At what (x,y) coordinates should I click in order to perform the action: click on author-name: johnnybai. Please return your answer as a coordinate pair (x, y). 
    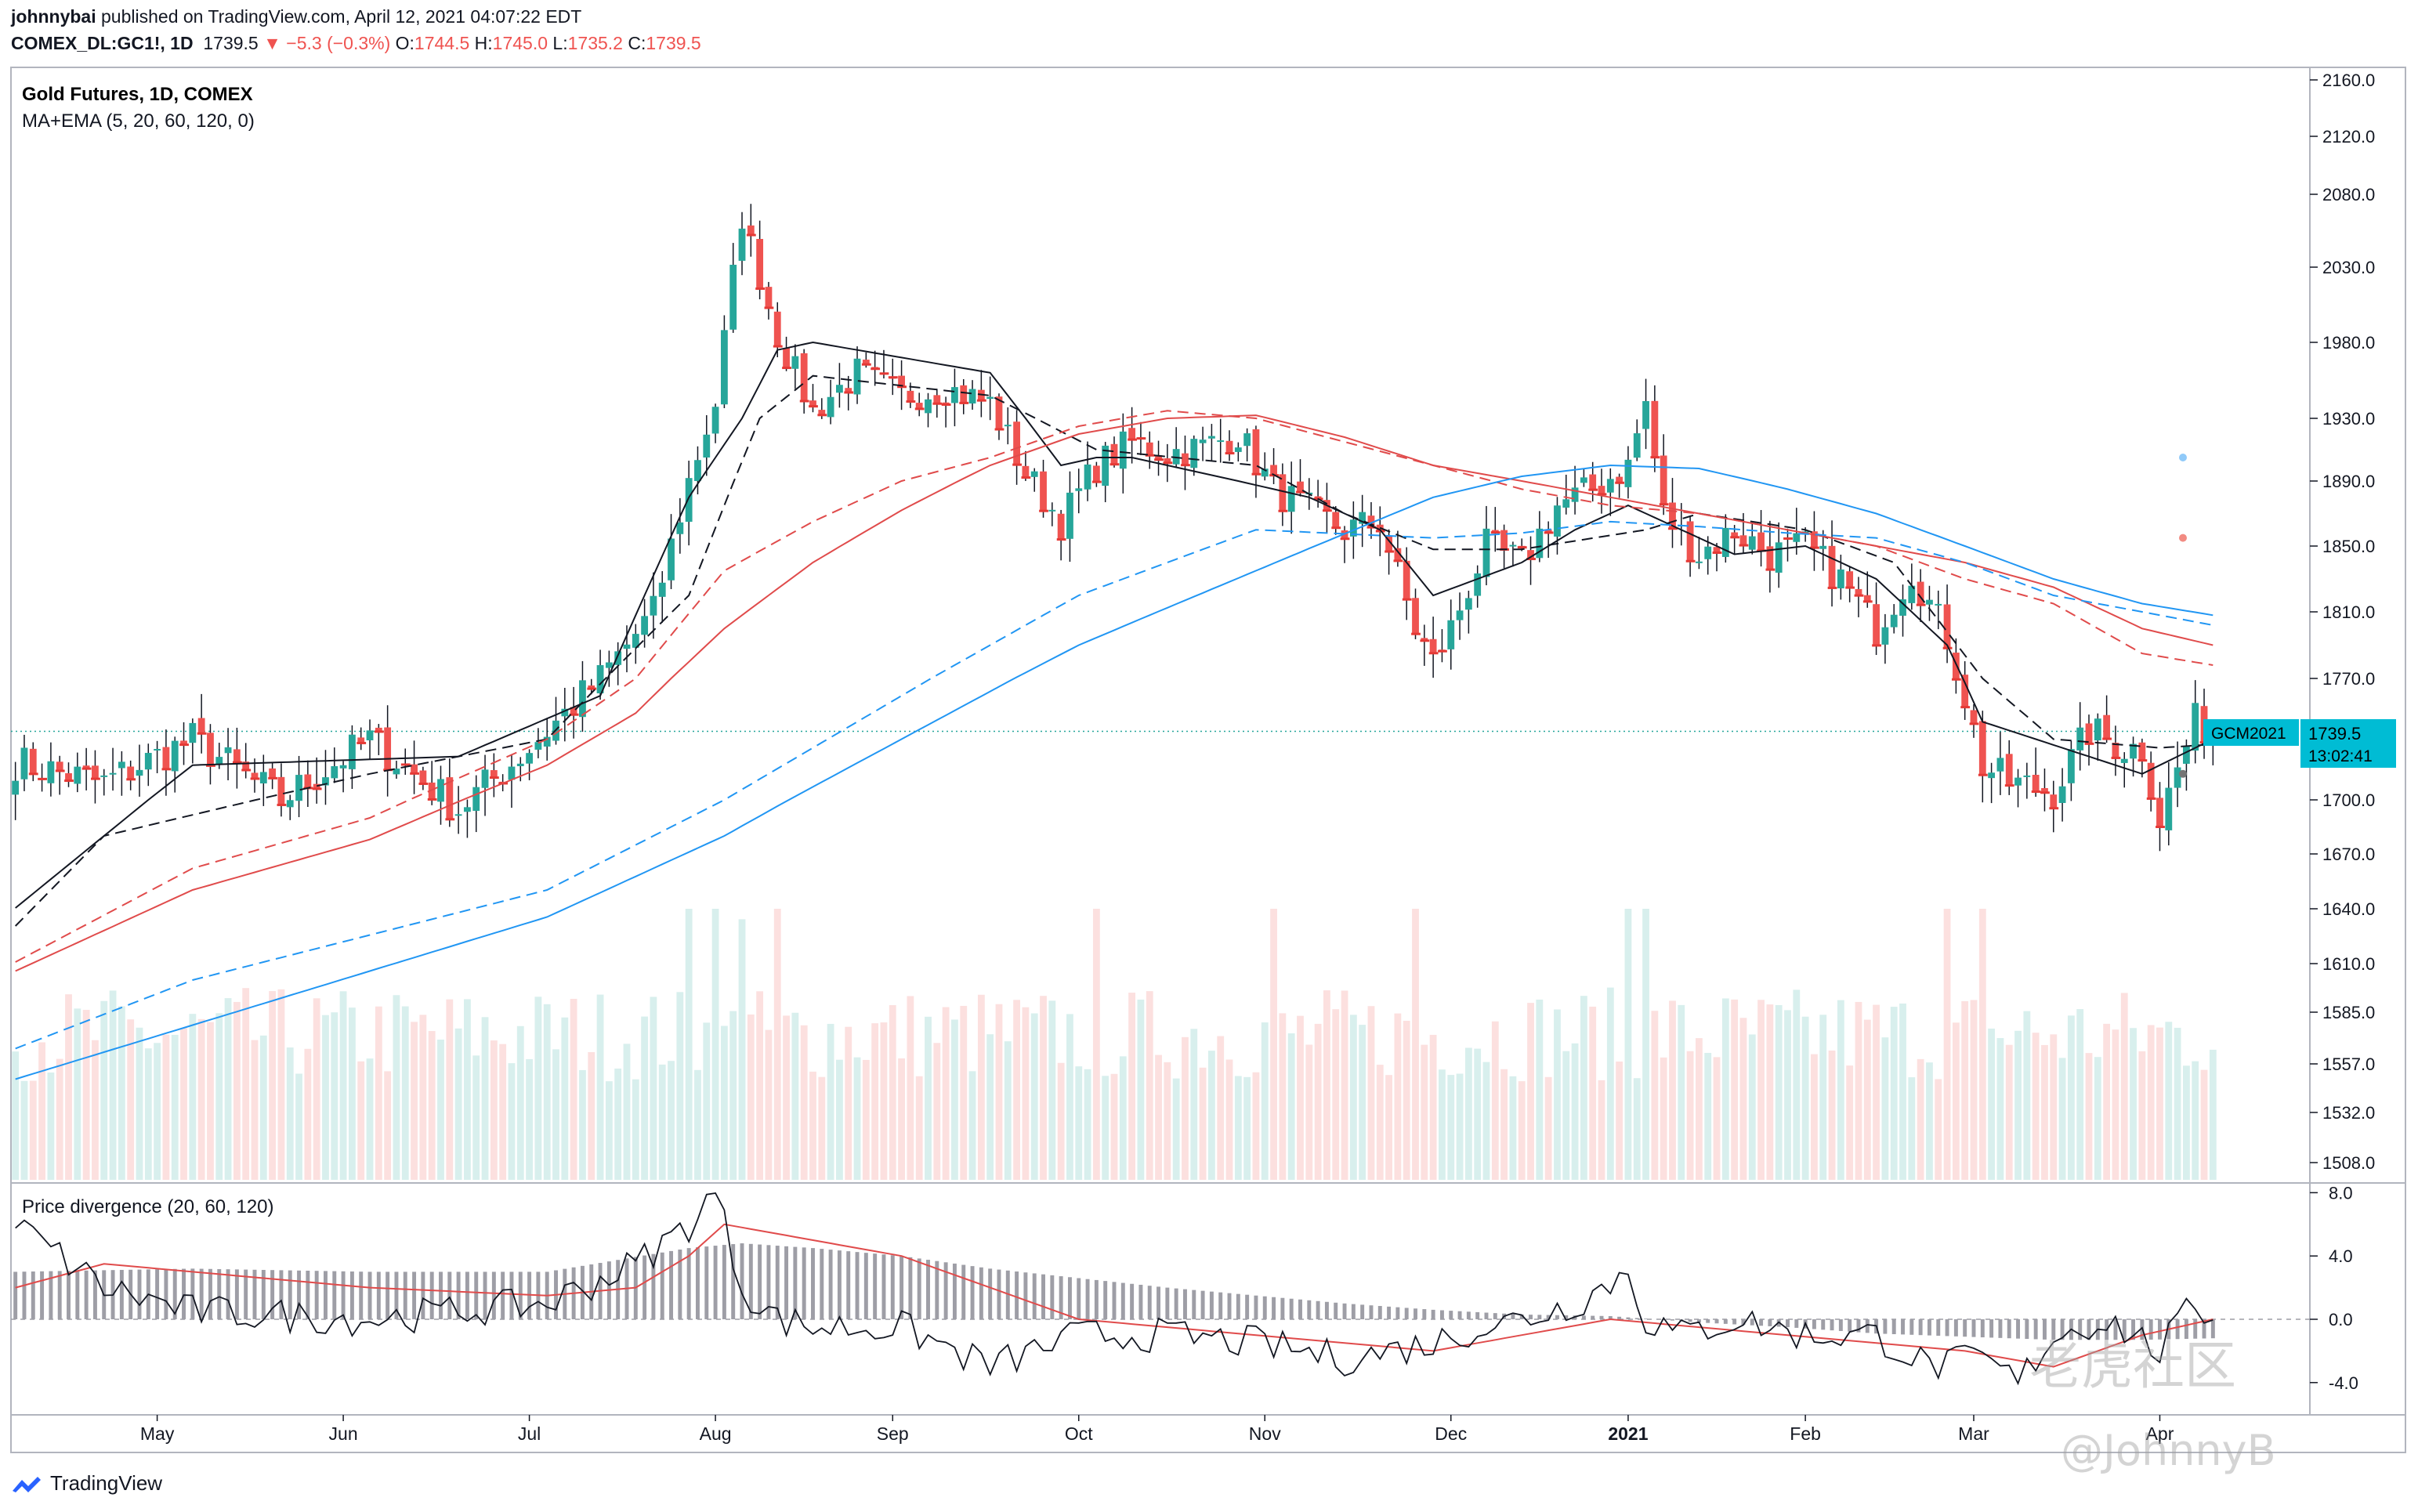
    Looking at the image, I should click on (53, 16).